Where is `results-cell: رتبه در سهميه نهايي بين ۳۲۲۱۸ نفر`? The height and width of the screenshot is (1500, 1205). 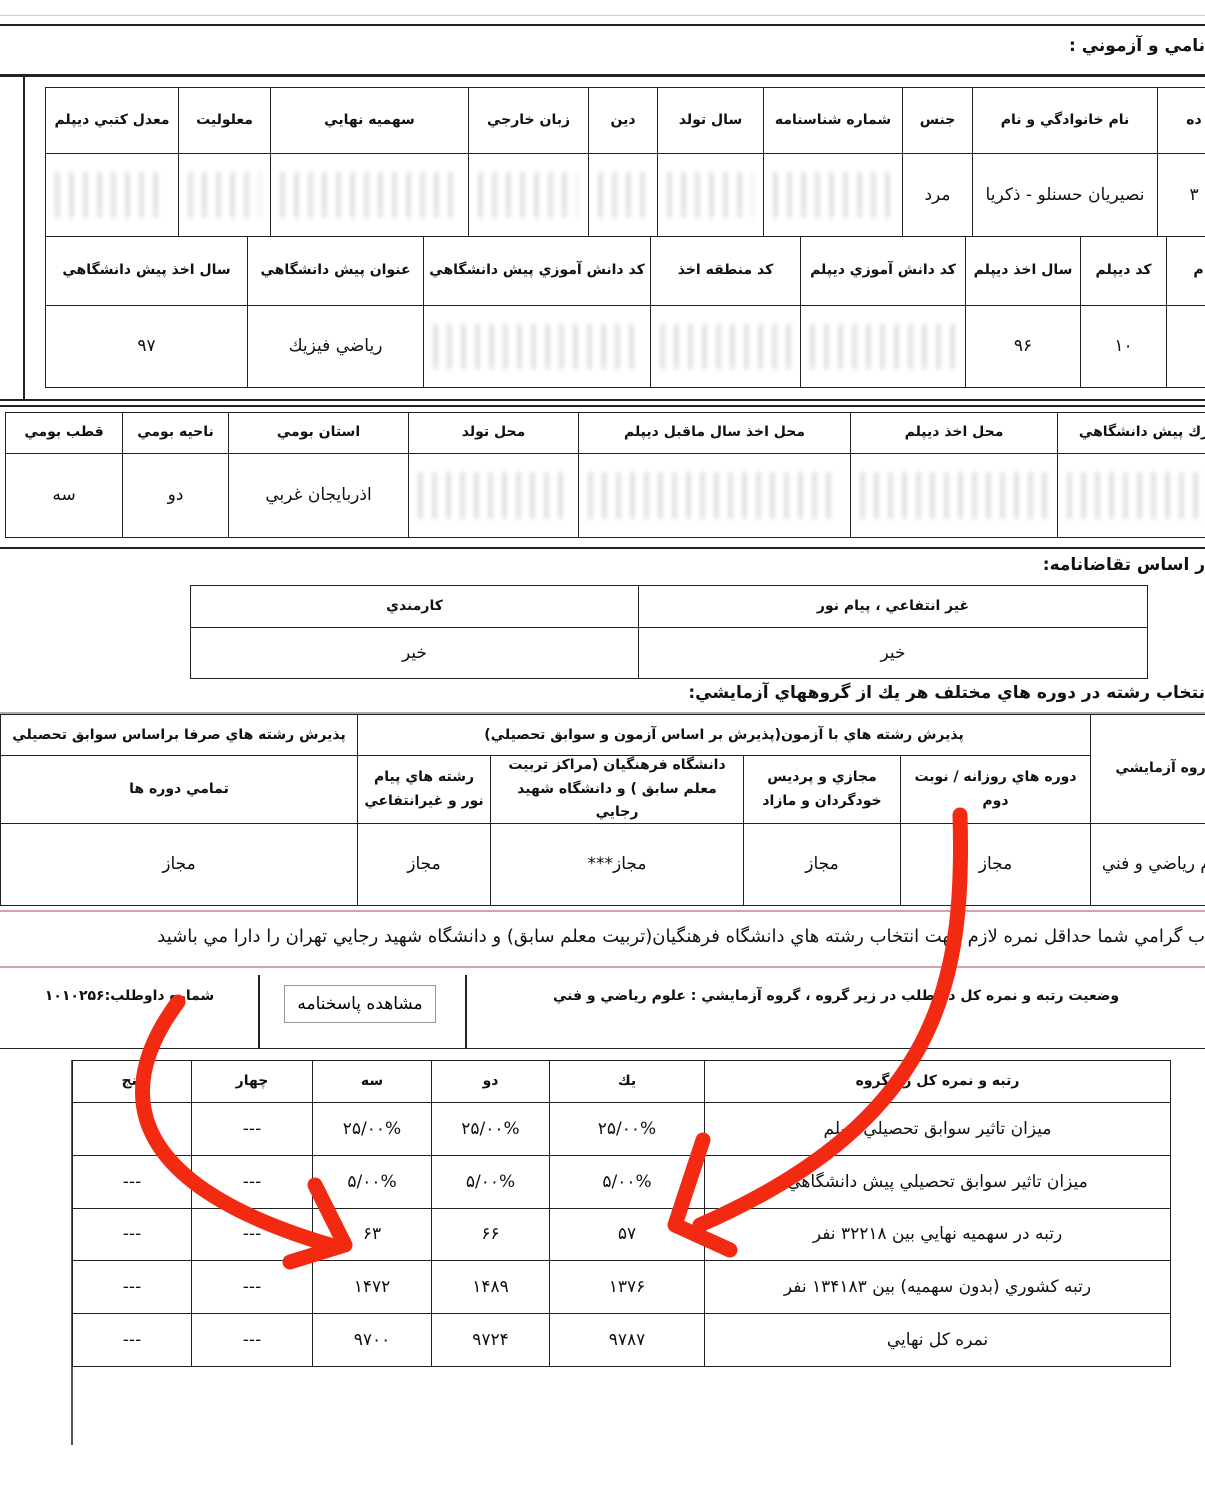
results-cell: رتبه در سهميه نهايي بين ۳۲۲۱۸ نفر is located at coordinates (937, 1234).